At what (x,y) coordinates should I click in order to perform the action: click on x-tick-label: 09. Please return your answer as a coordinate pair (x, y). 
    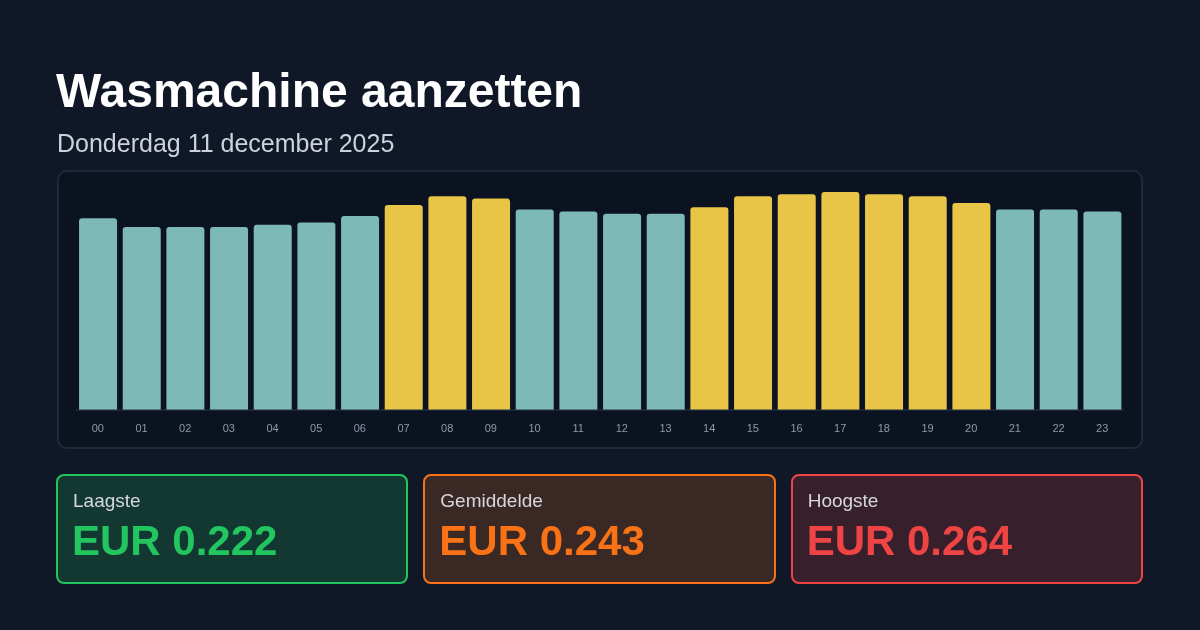
    Looking at the image, I should click on (490, 427).